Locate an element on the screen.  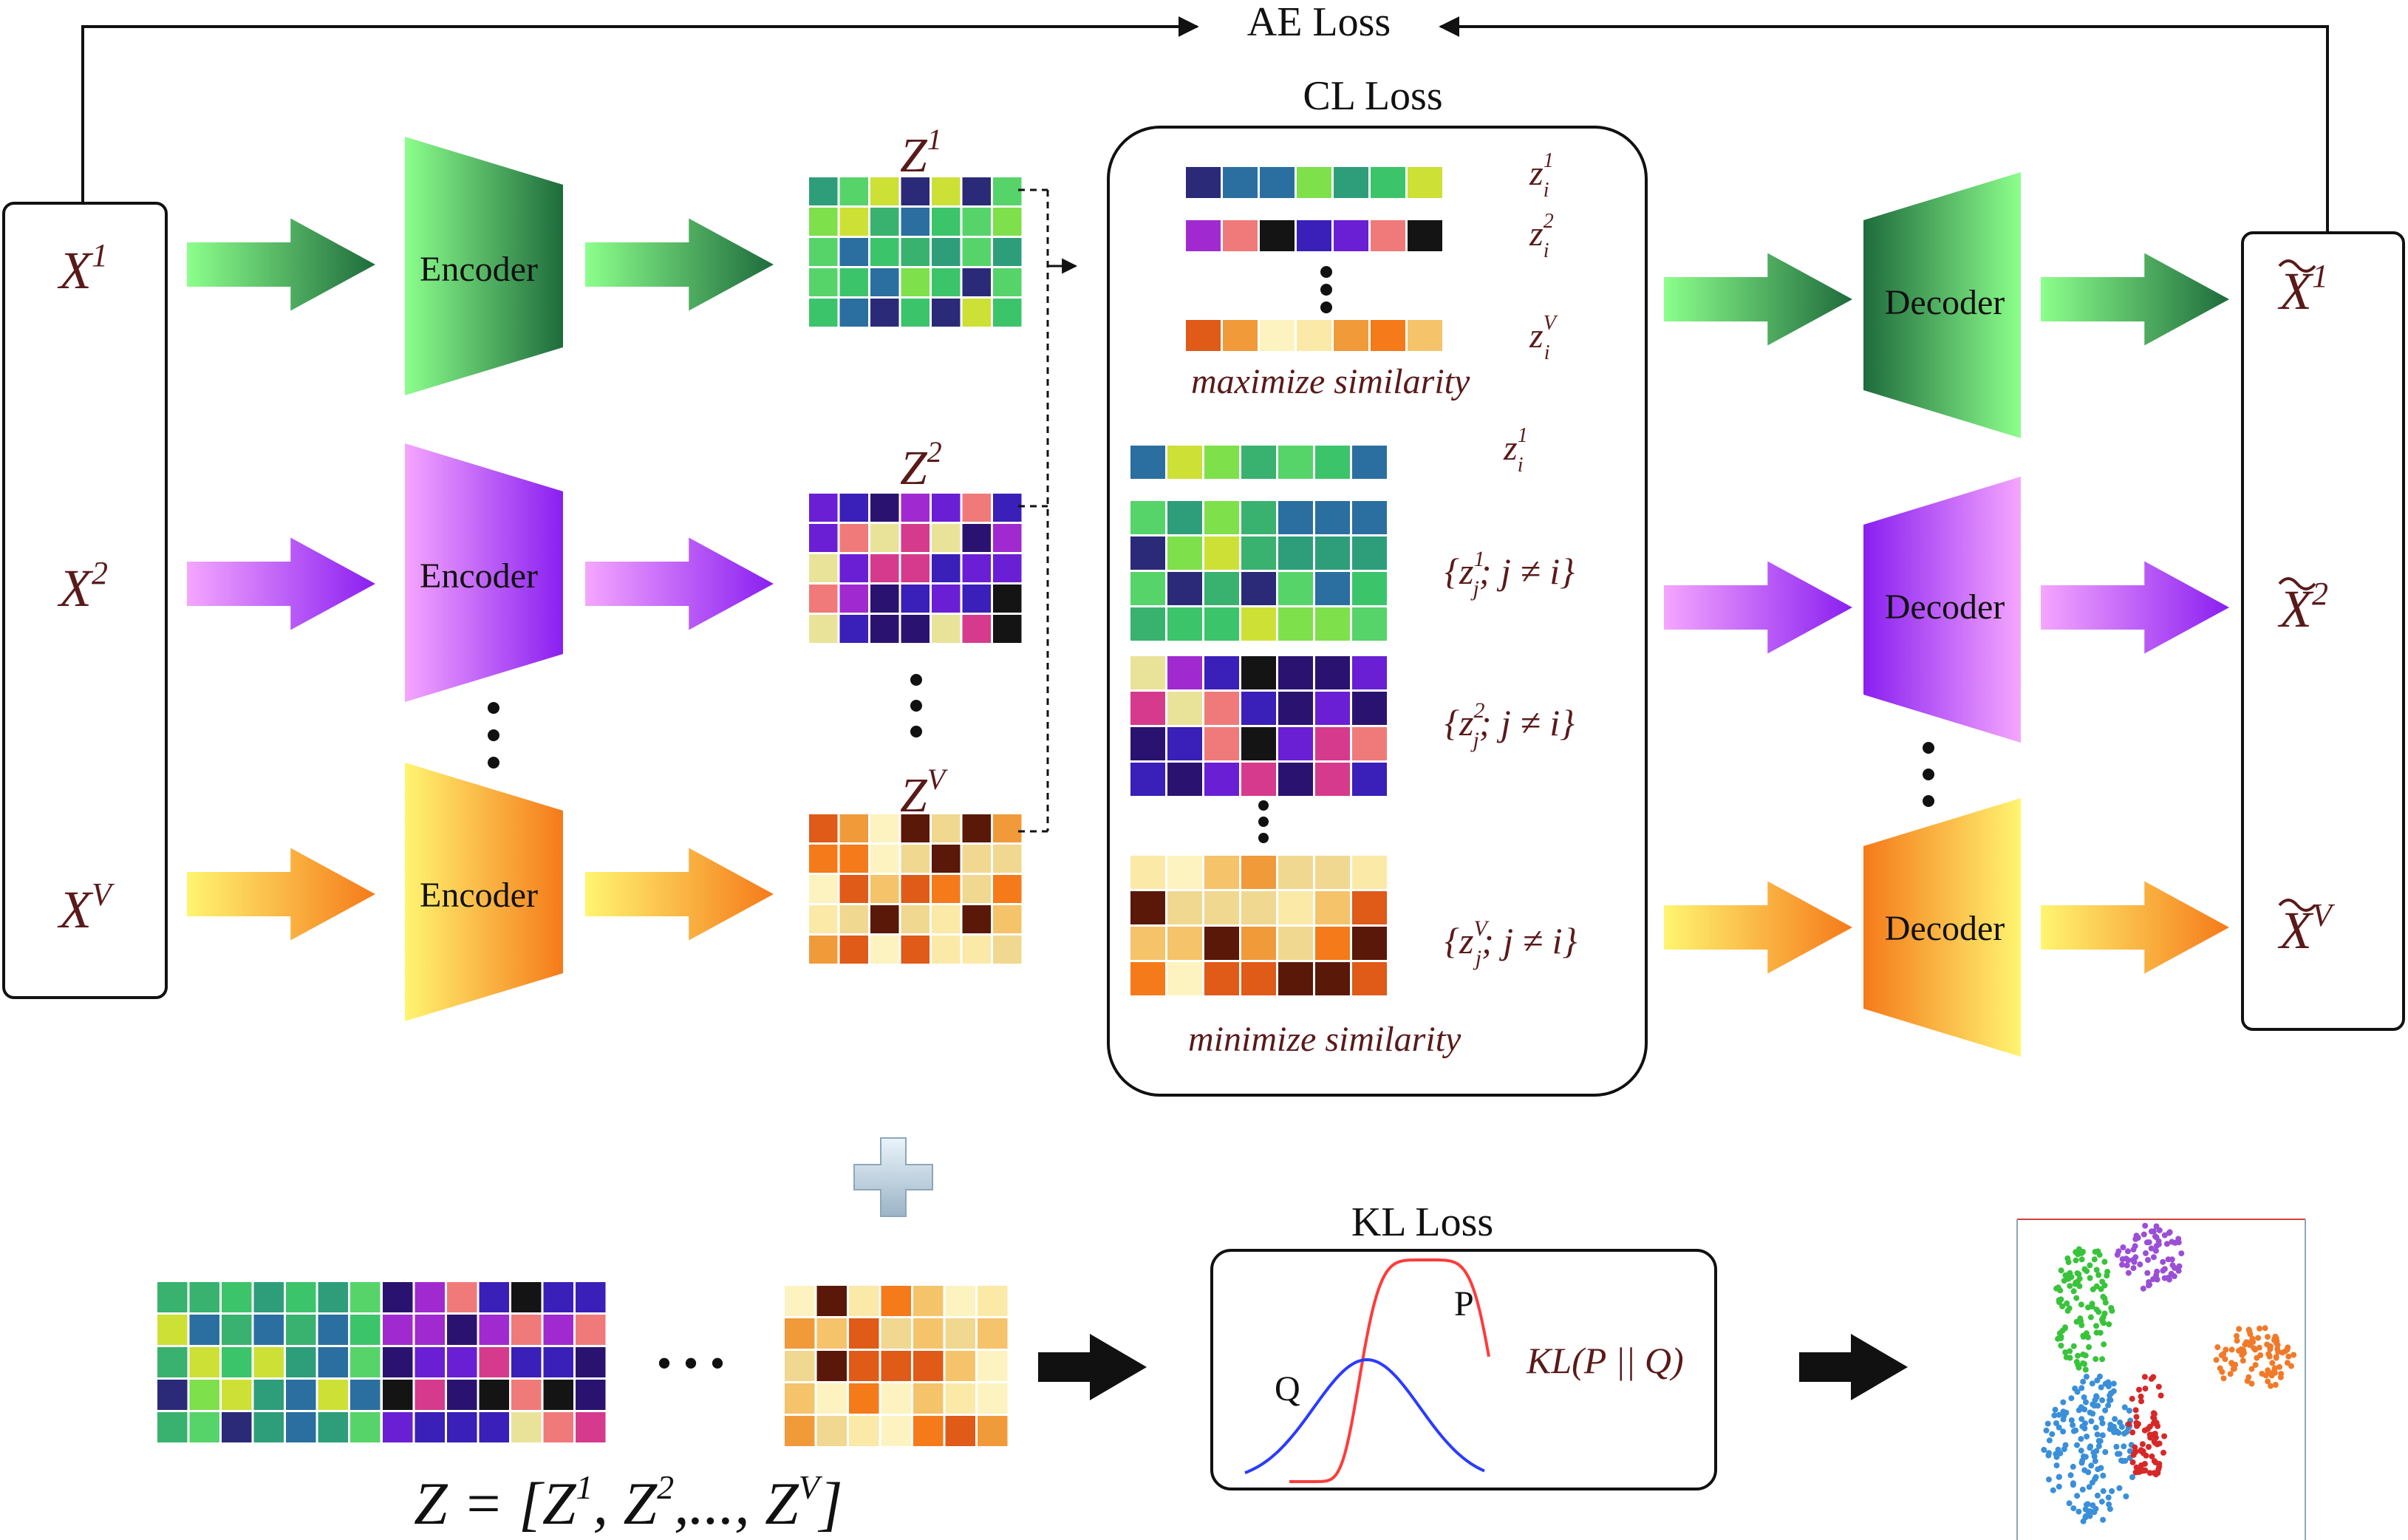
latent-z1-matrix is located at coordinates (916, 252).